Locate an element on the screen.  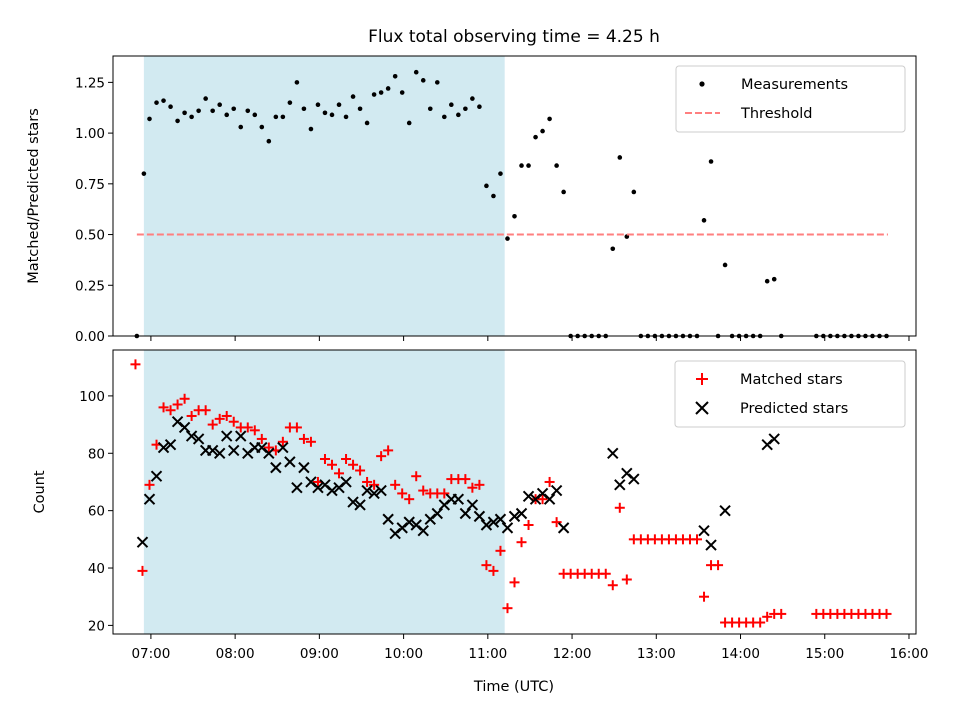
legend-matched-label: Matched stars is located at coordinates (791, 380).